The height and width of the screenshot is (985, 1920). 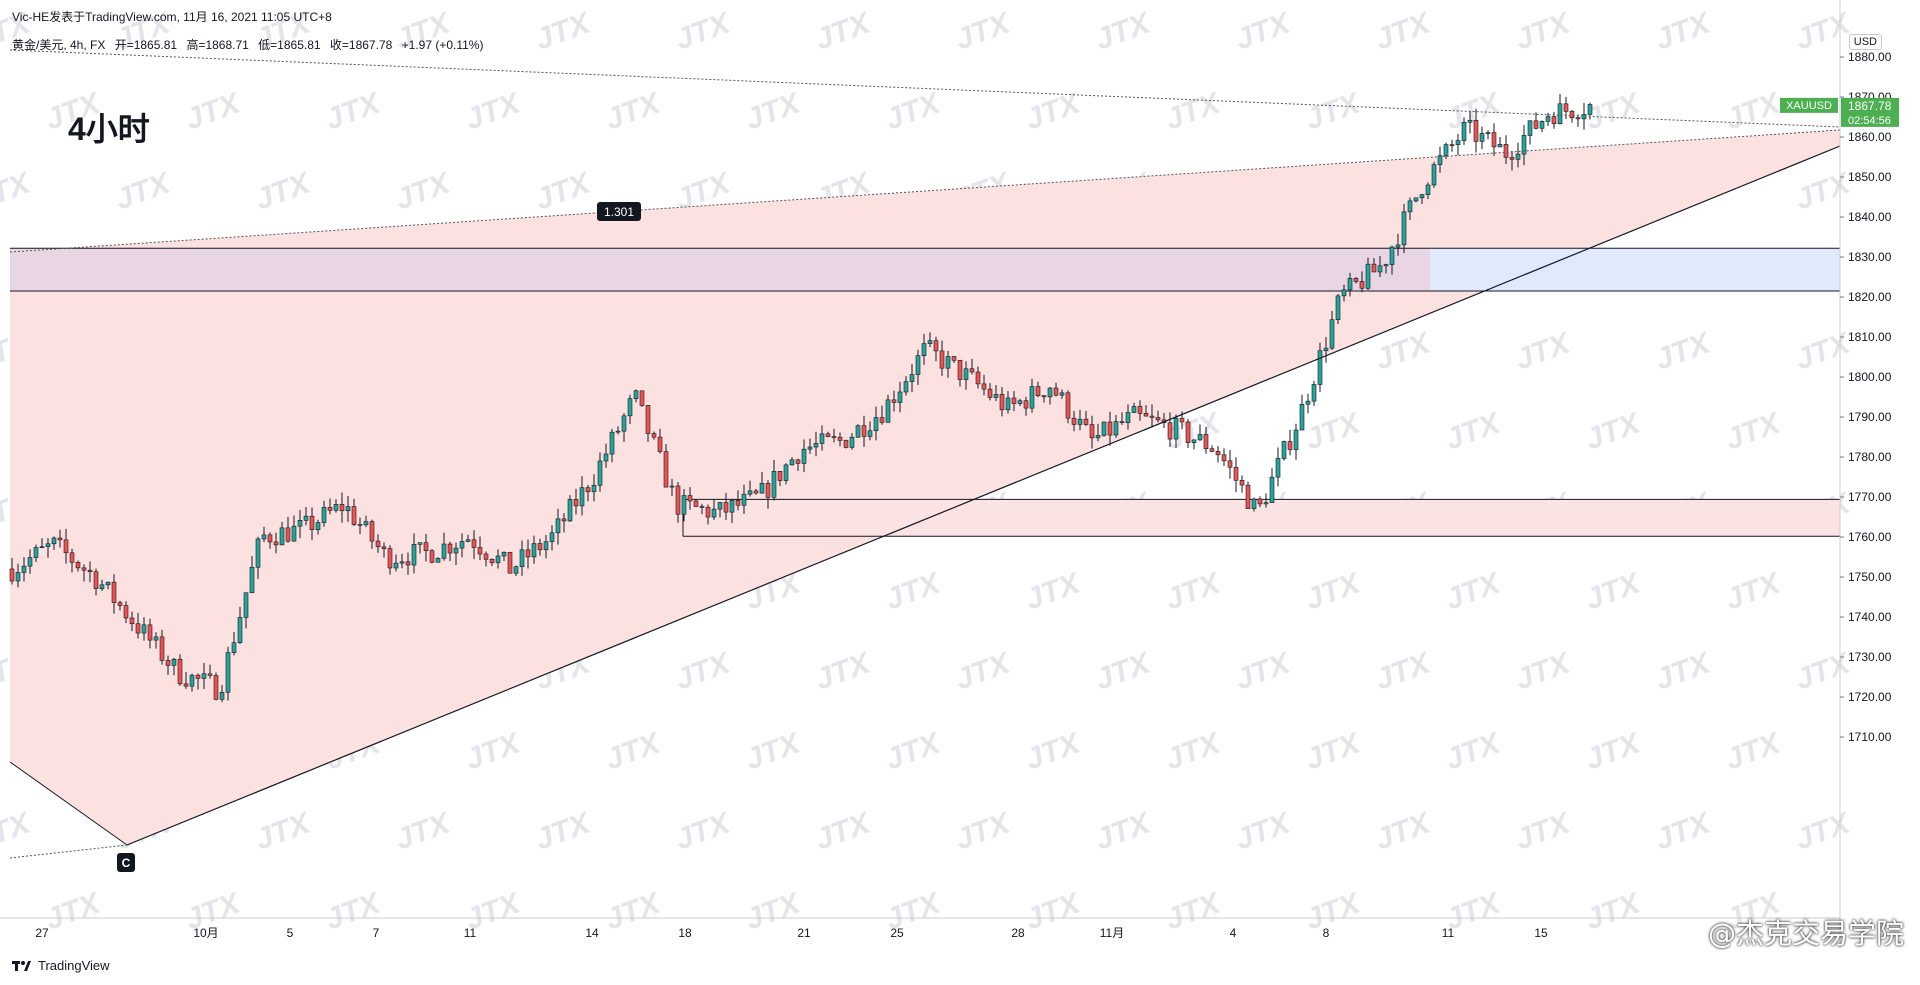 What do you see at coordinates (1869, 121) in the screenshot?
I see `countdown-label: 02:54:56` at bounding box center [1869, 121].